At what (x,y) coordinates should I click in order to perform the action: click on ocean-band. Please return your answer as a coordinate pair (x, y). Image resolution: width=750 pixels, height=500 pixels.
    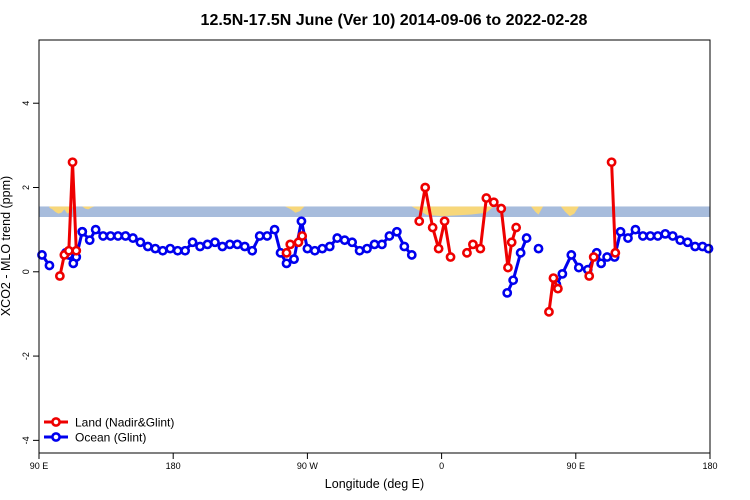
    Looking at the image, I should click on (374, 211).